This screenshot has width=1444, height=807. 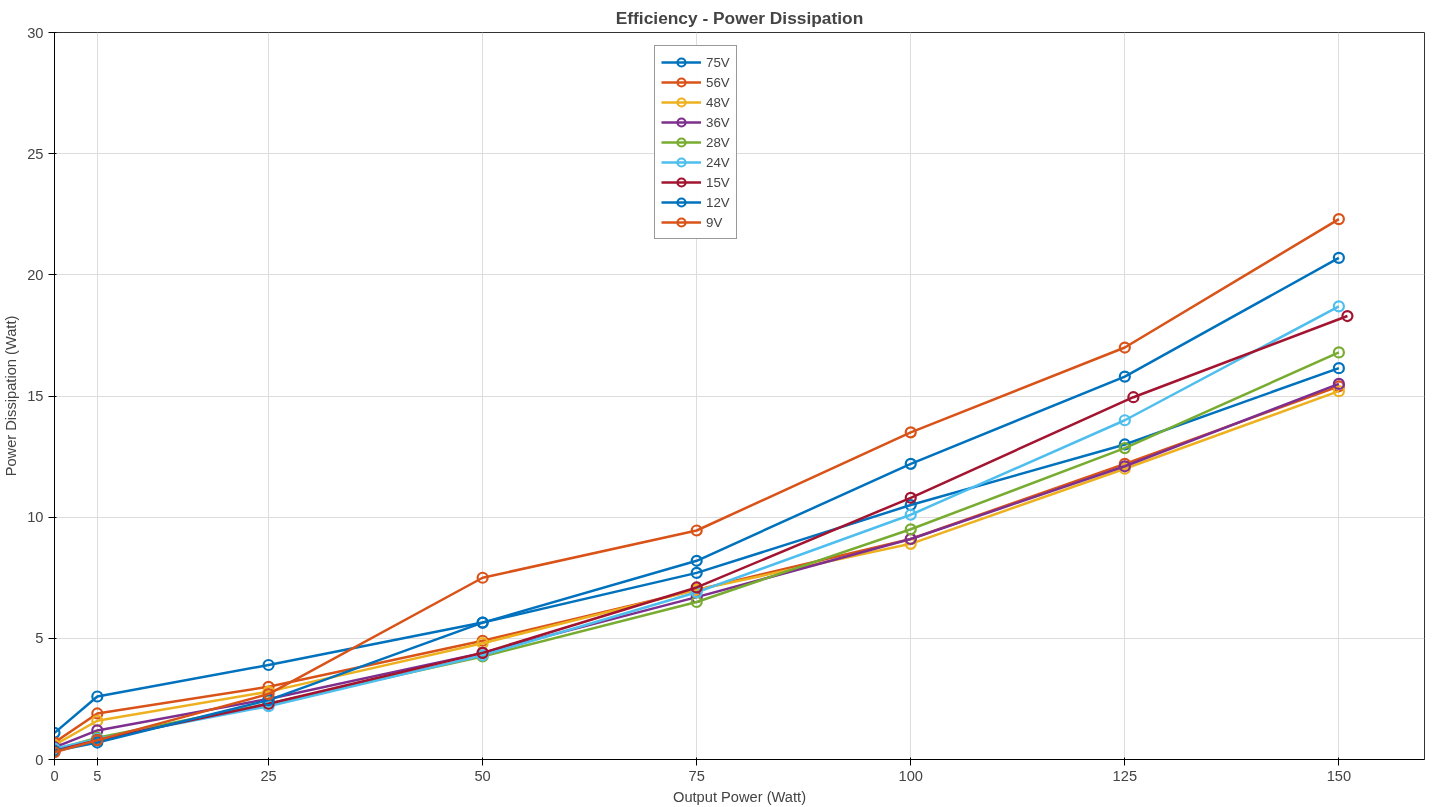 What do you see at coordinates (35, 517) in the screenshot?
I see `y-tick-label: 10` at bounding box center [35, 517].